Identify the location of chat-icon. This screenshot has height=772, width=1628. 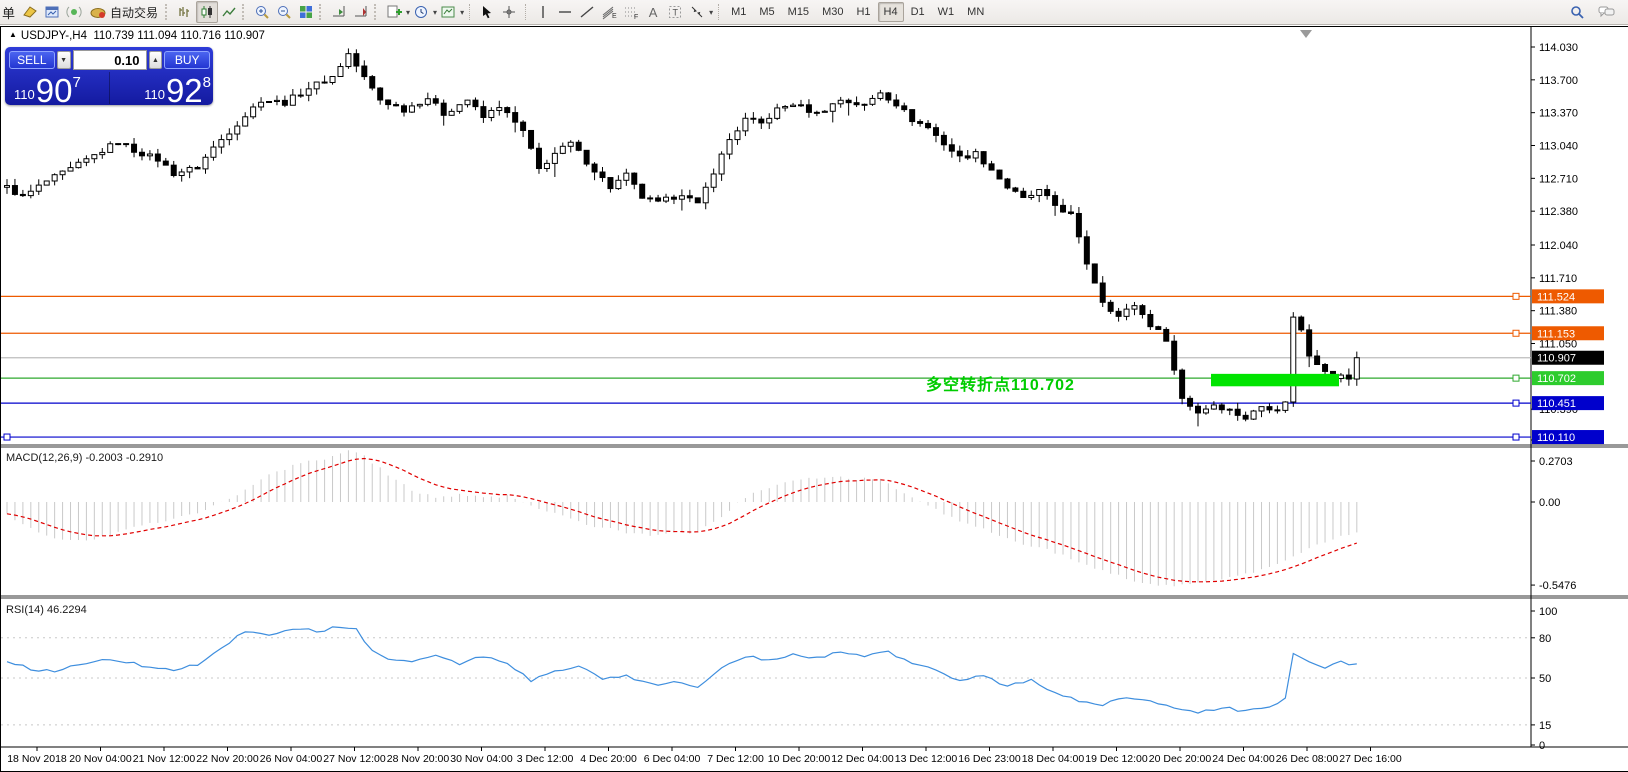
(1607, 12).